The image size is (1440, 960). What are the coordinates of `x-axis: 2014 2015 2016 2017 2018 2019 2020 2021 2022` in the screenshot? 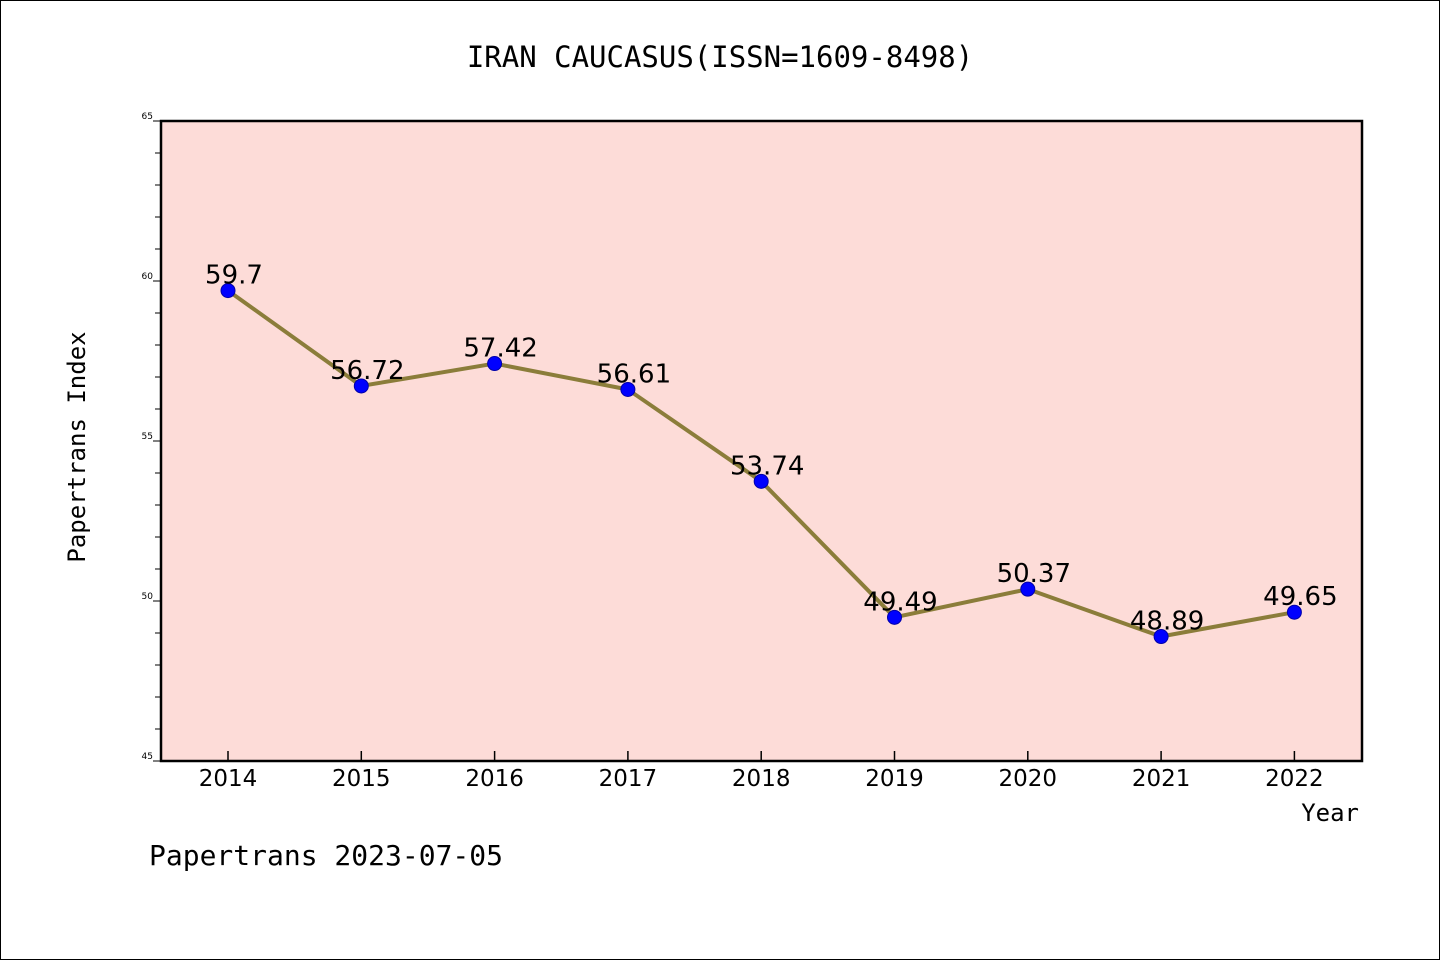 It's located at (761, 771).